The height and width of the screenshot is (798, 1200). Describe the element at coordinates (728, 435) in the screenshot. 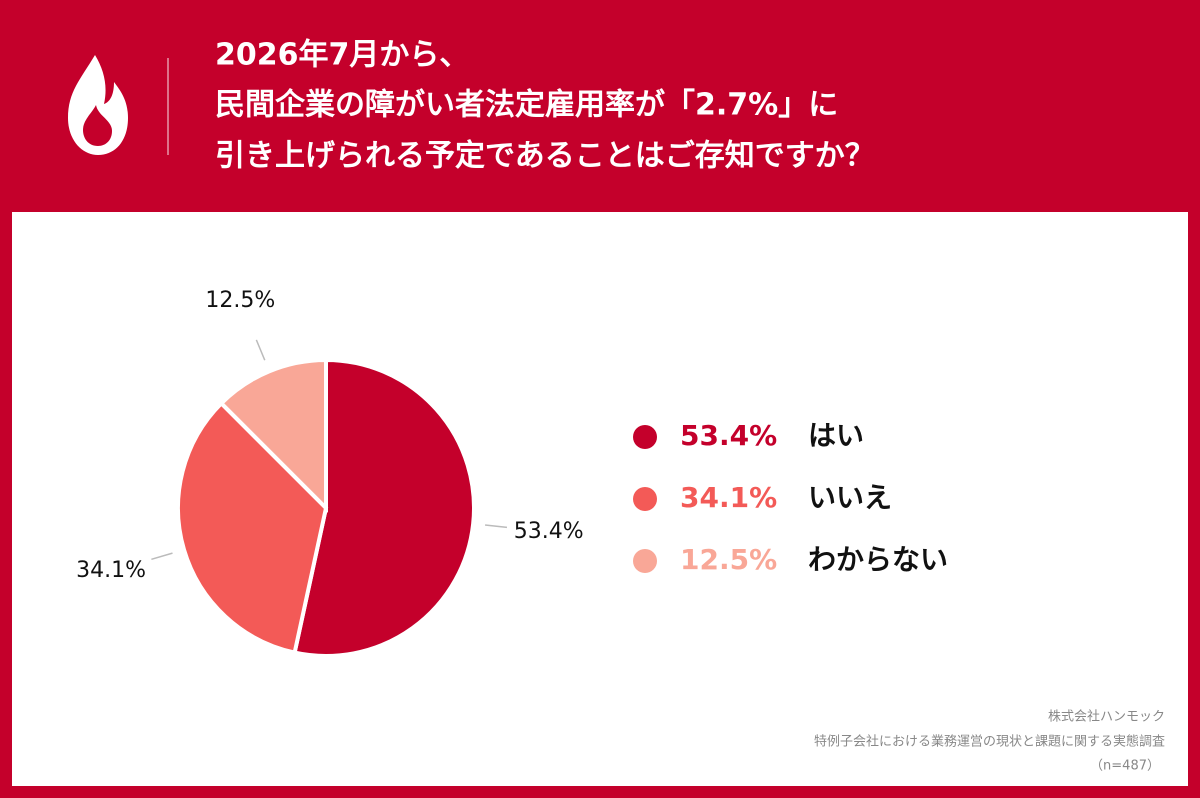

I see `legend-value: 53.4%` at that location.